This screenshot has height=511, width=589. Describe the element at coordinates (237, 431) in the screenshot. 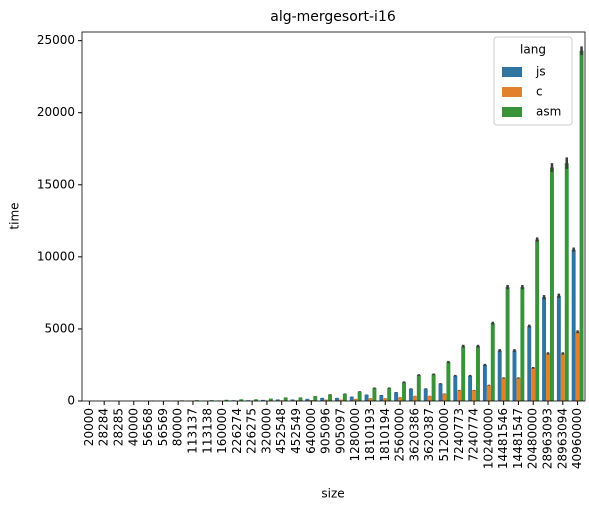

I see `x-tick-label: 226274` at that location.